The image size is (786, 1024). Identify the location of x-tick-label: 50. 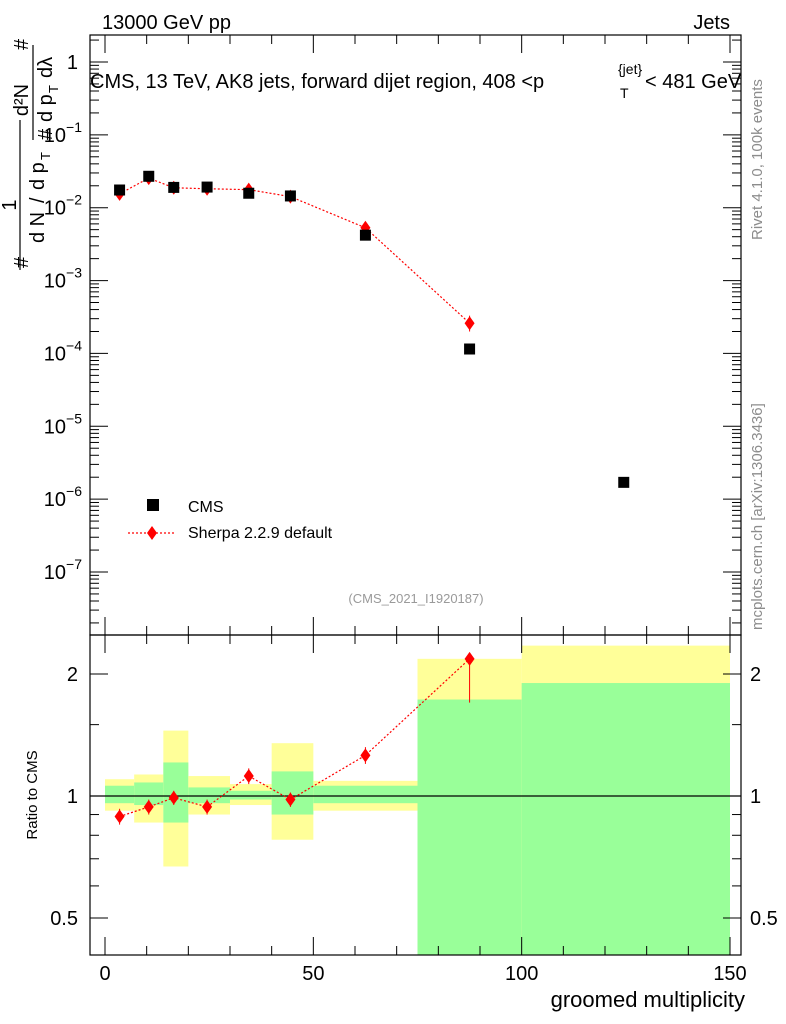
(313, 974).